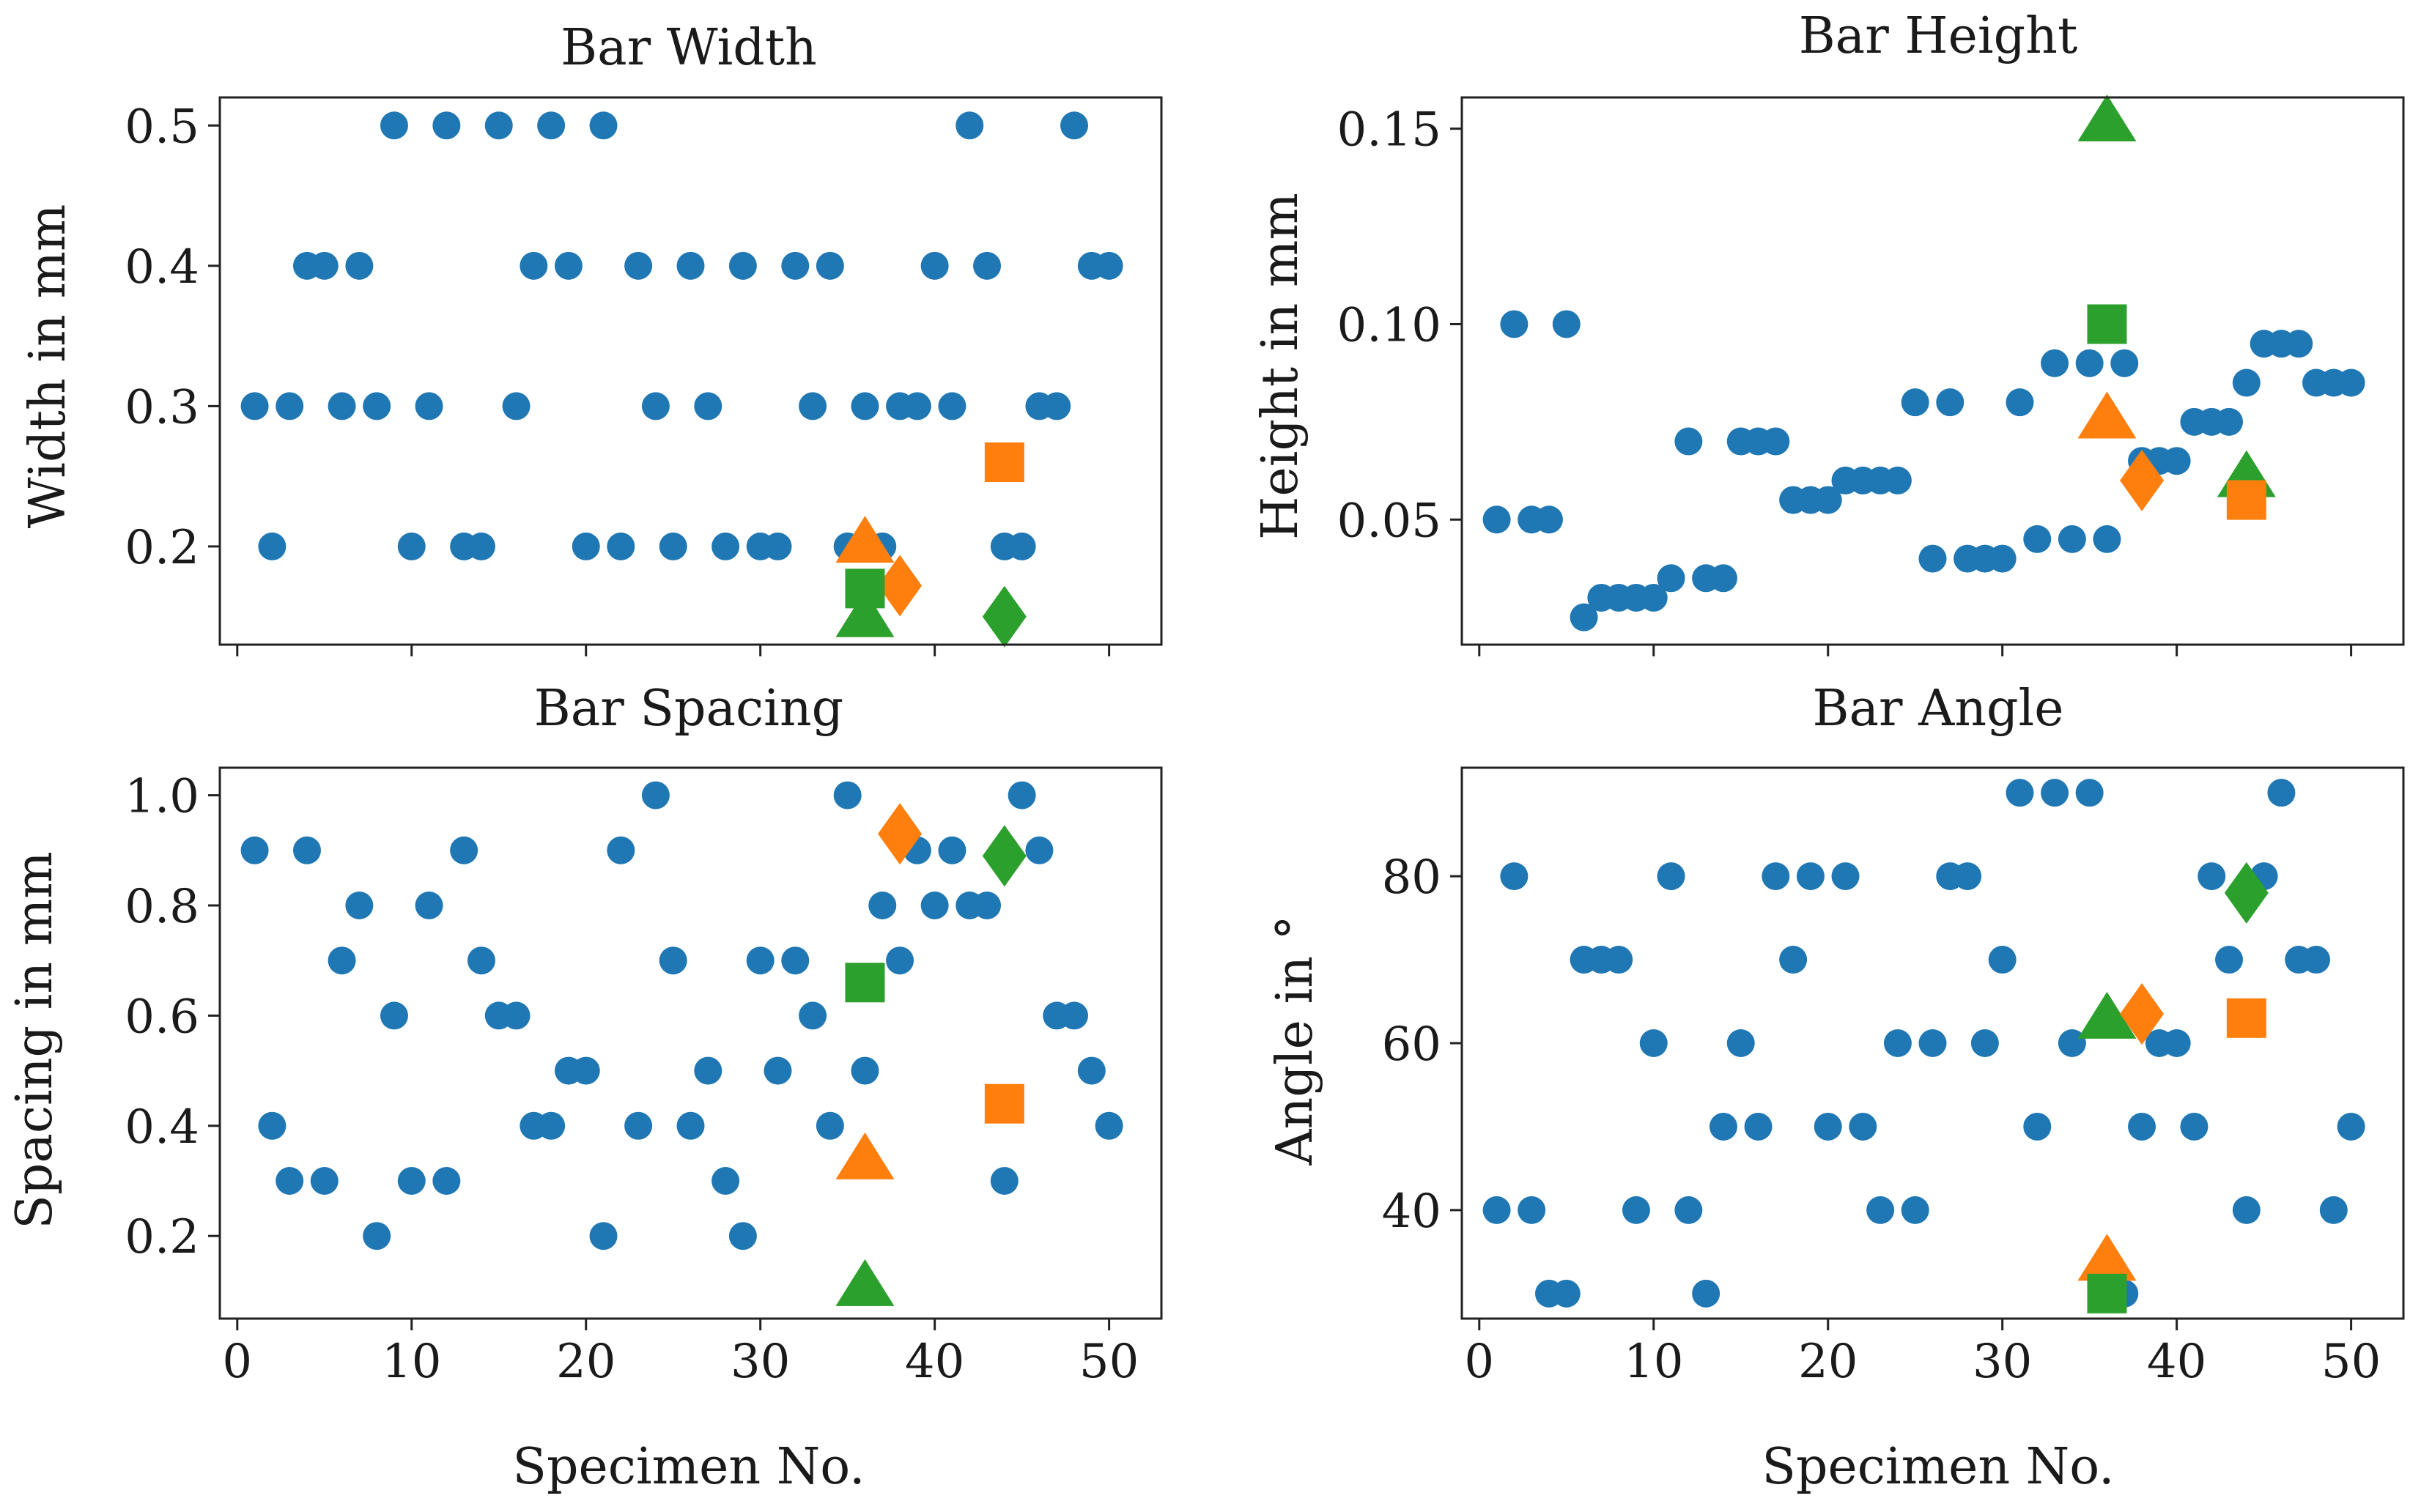  What do you see at coordinates (162, 337) in the screenshot?
I see `y-tick-labels: 0.2 0.3 0.4 0.5` at bounding box center [162, 337].